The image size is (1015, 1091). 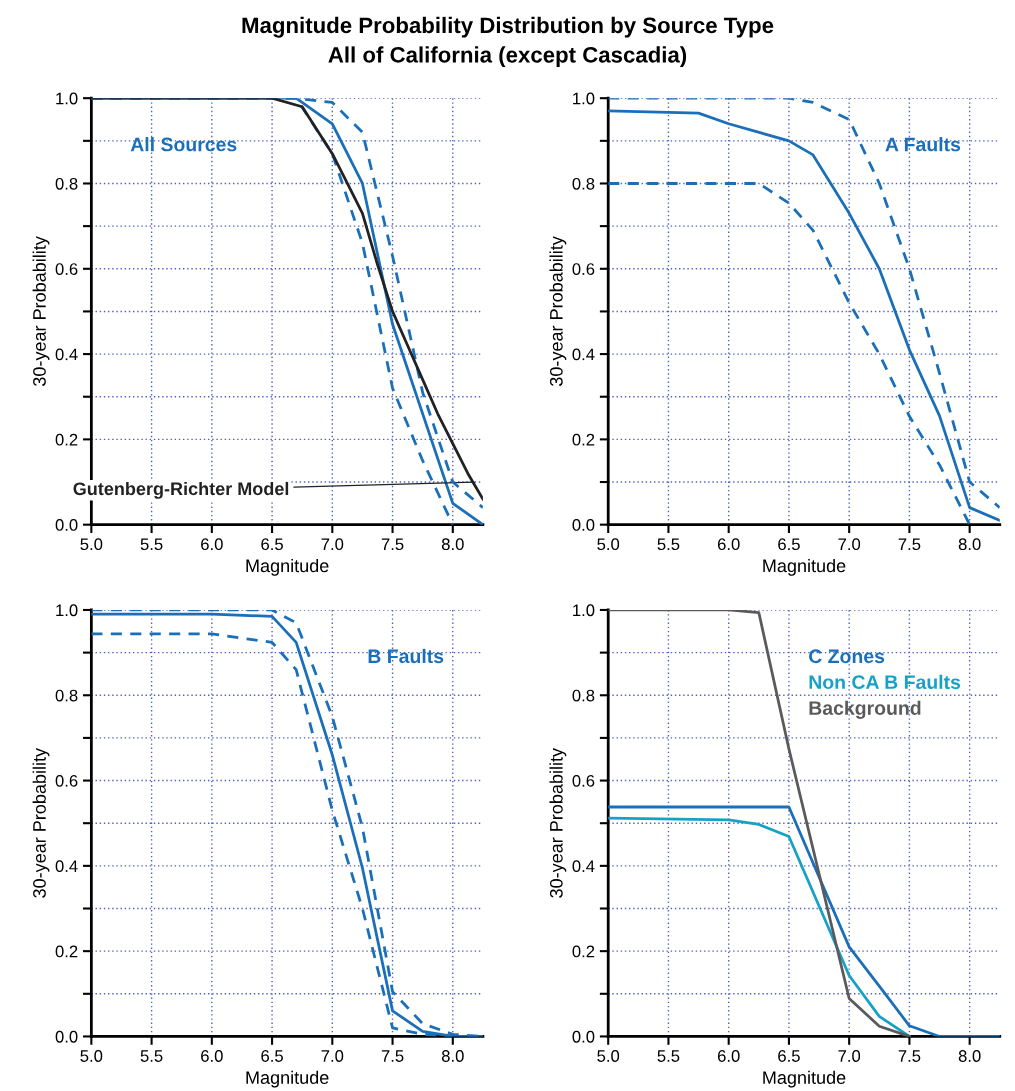 What do you see at coordinates (508, 27) in the screenshot?
I see `chart-title: Magnitude Probability Distribution by Source Type` at bounding box center [508, 27].